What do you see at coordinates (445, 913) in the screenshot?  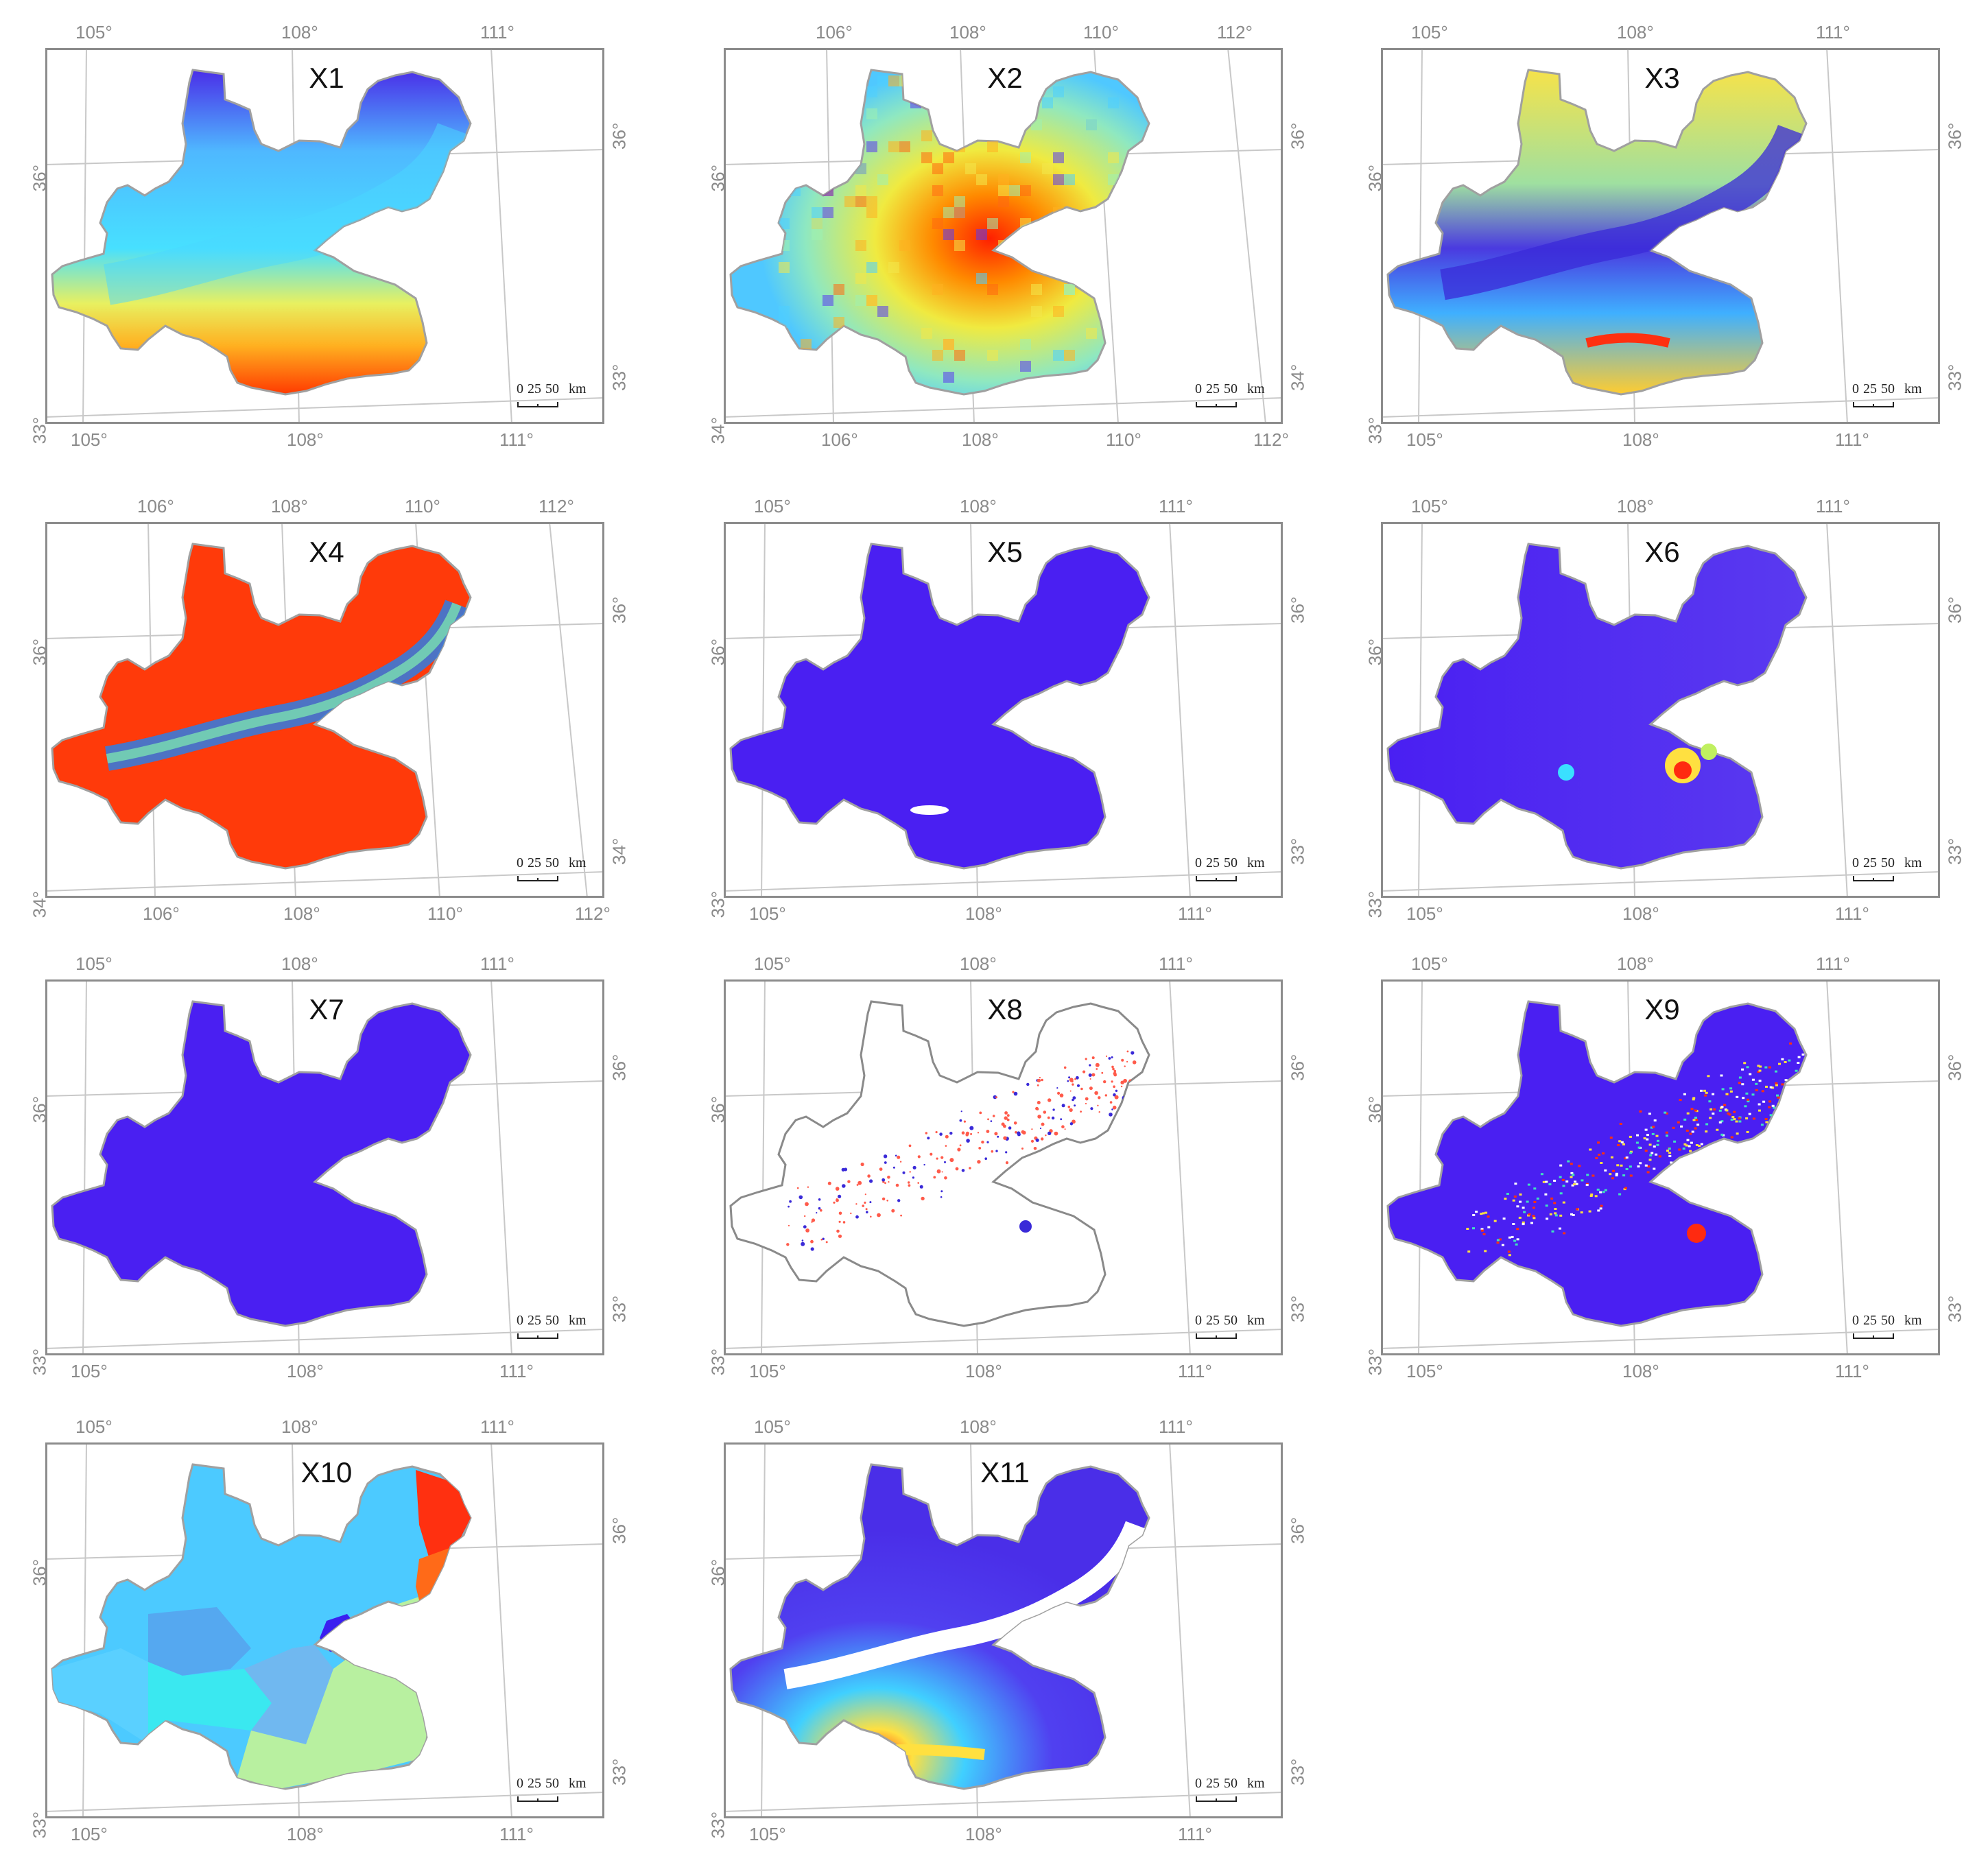 I see `bottom-longitude-label: 110°` at bounding box center [445, 913].